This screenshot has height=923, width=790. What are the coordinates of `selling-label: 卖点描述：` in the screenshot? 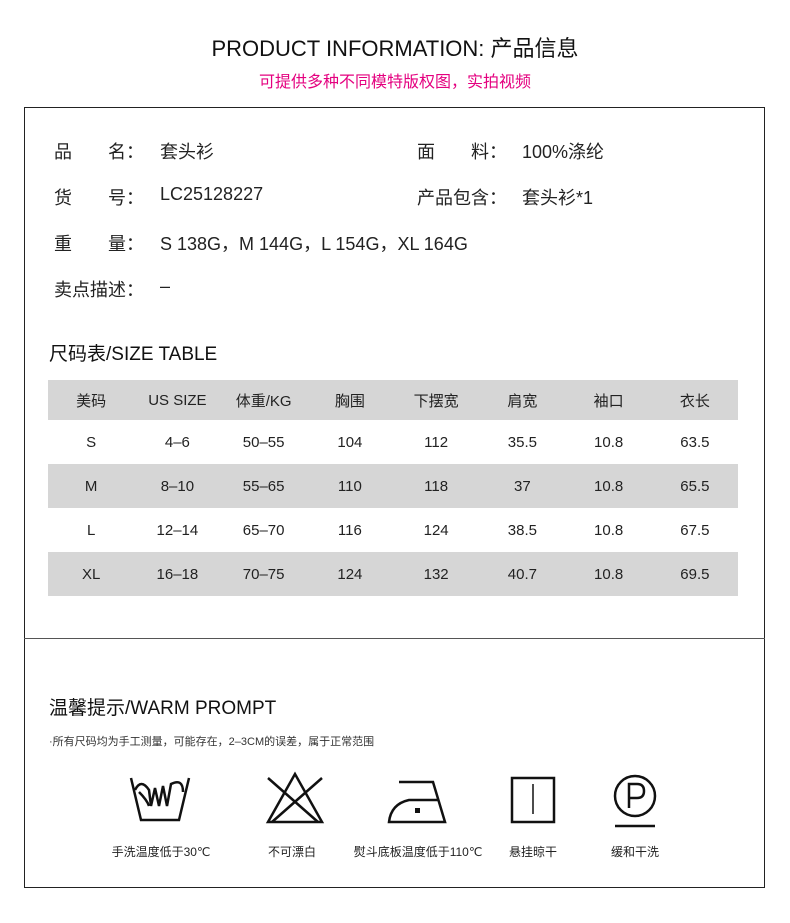 It's located at (99, 290).